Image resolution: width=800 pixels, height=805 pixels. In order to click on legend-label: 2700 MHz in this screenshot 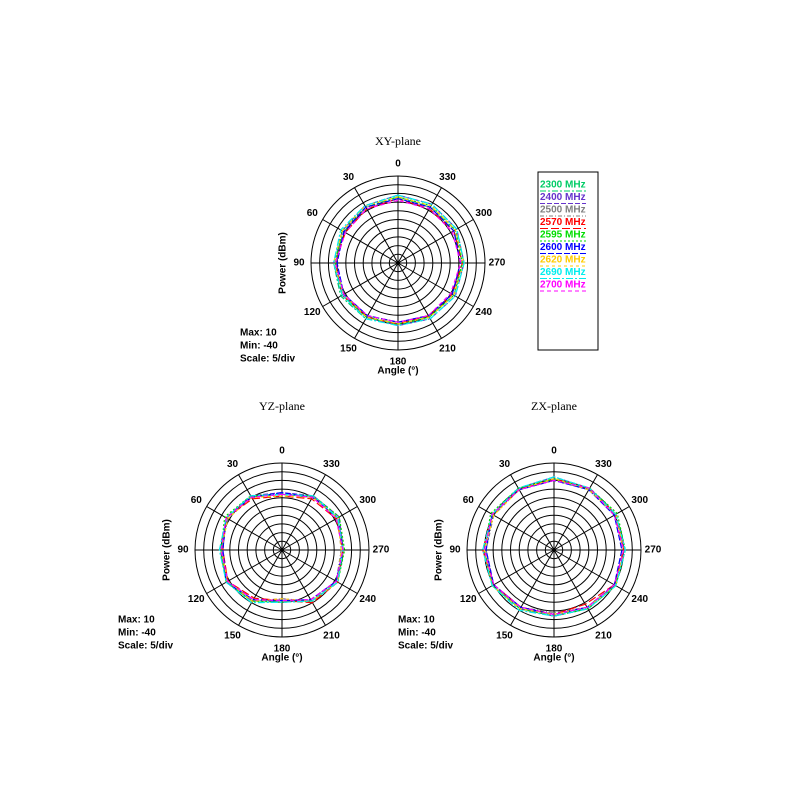, I will do `click(563, 285)`.